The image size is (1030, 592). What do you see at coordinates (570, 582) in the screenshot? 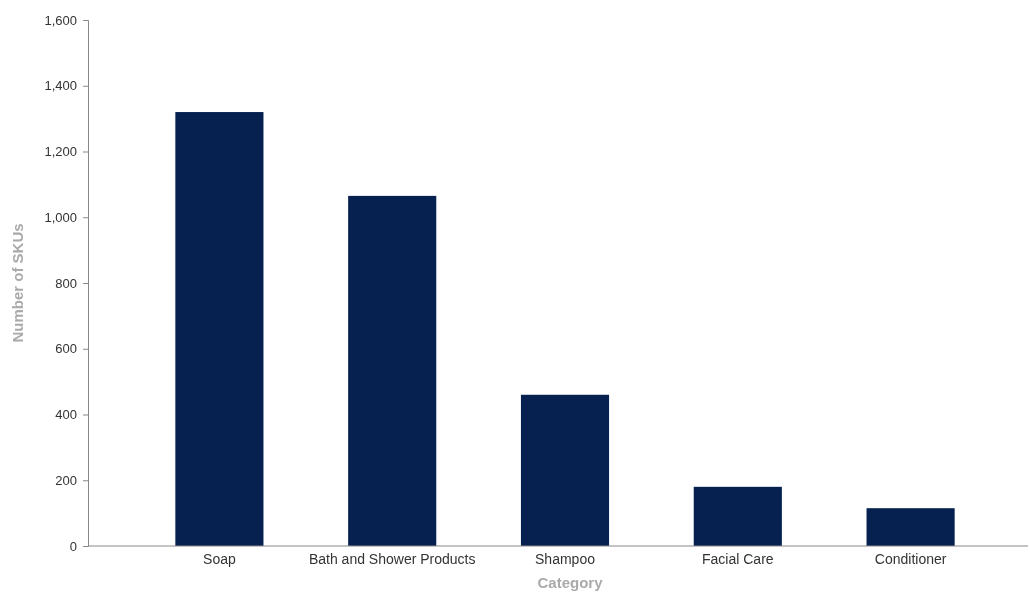
I see `x-axis-title: Category` at bounding box center [570, 582].